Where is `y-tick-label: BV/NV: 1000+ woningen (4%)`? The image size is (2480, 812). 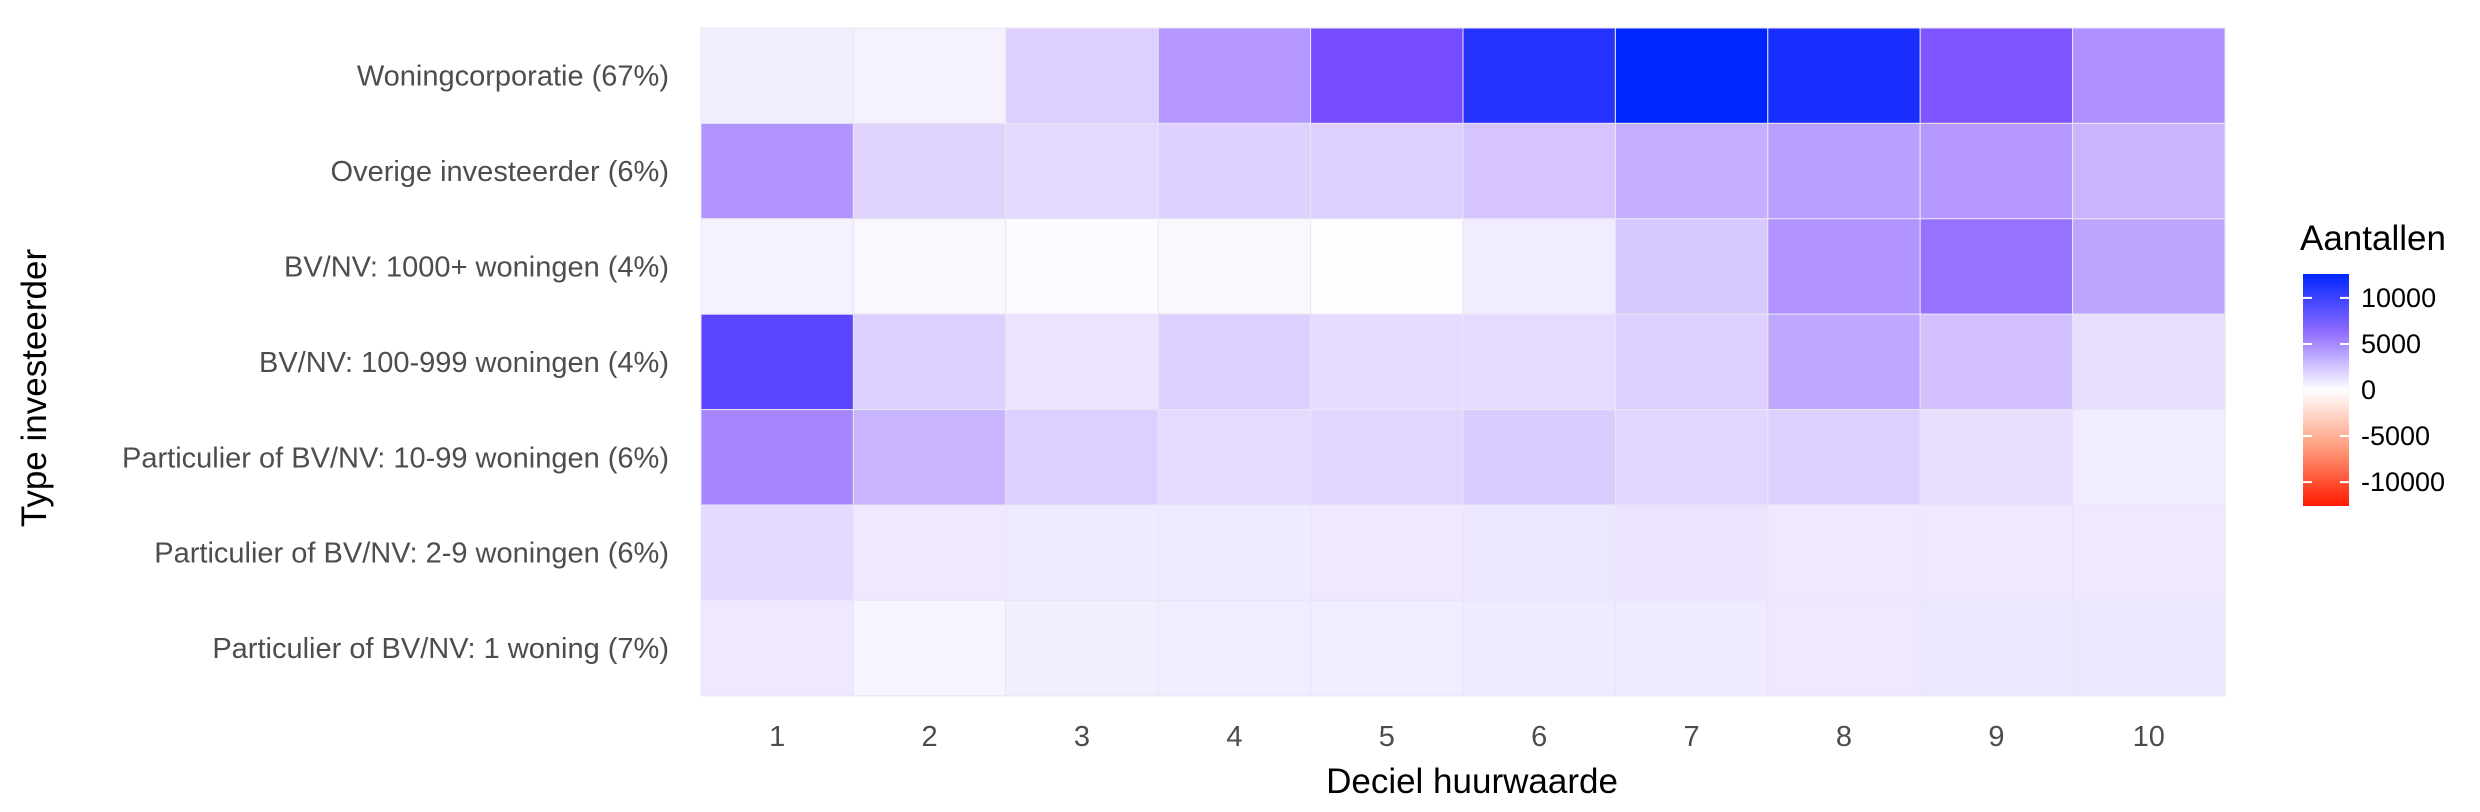 y-tick-label: BV/NV: 1000+ woningen (4%) is located at coordinates (476, 268).